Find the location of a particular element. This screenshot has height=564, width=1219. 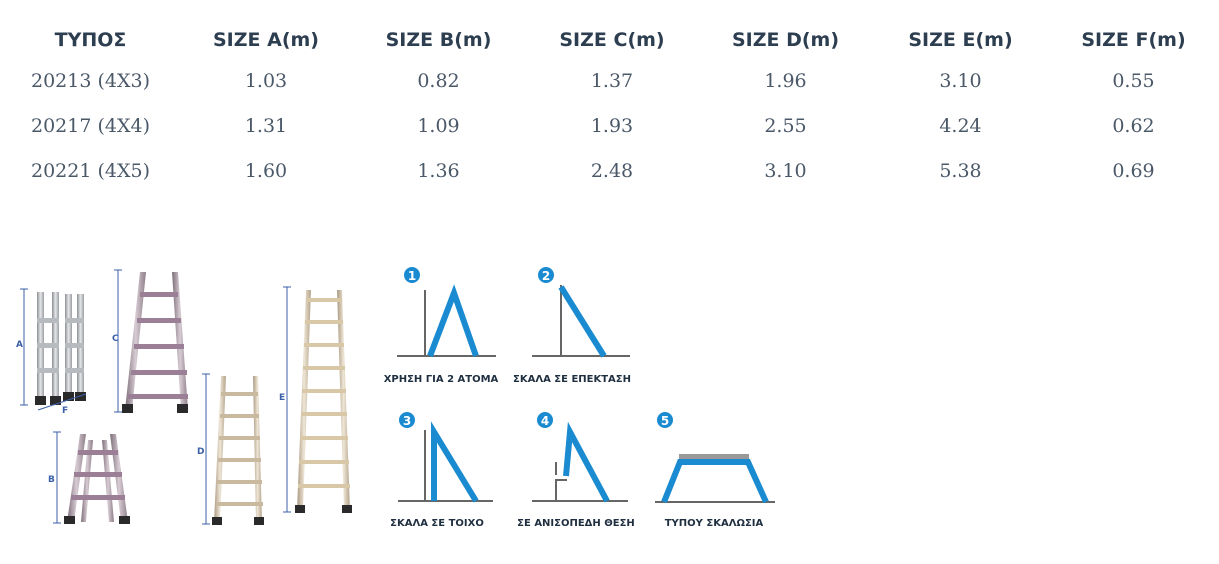

cell-size-b: 1.36 is located at coordinates (438, 170).